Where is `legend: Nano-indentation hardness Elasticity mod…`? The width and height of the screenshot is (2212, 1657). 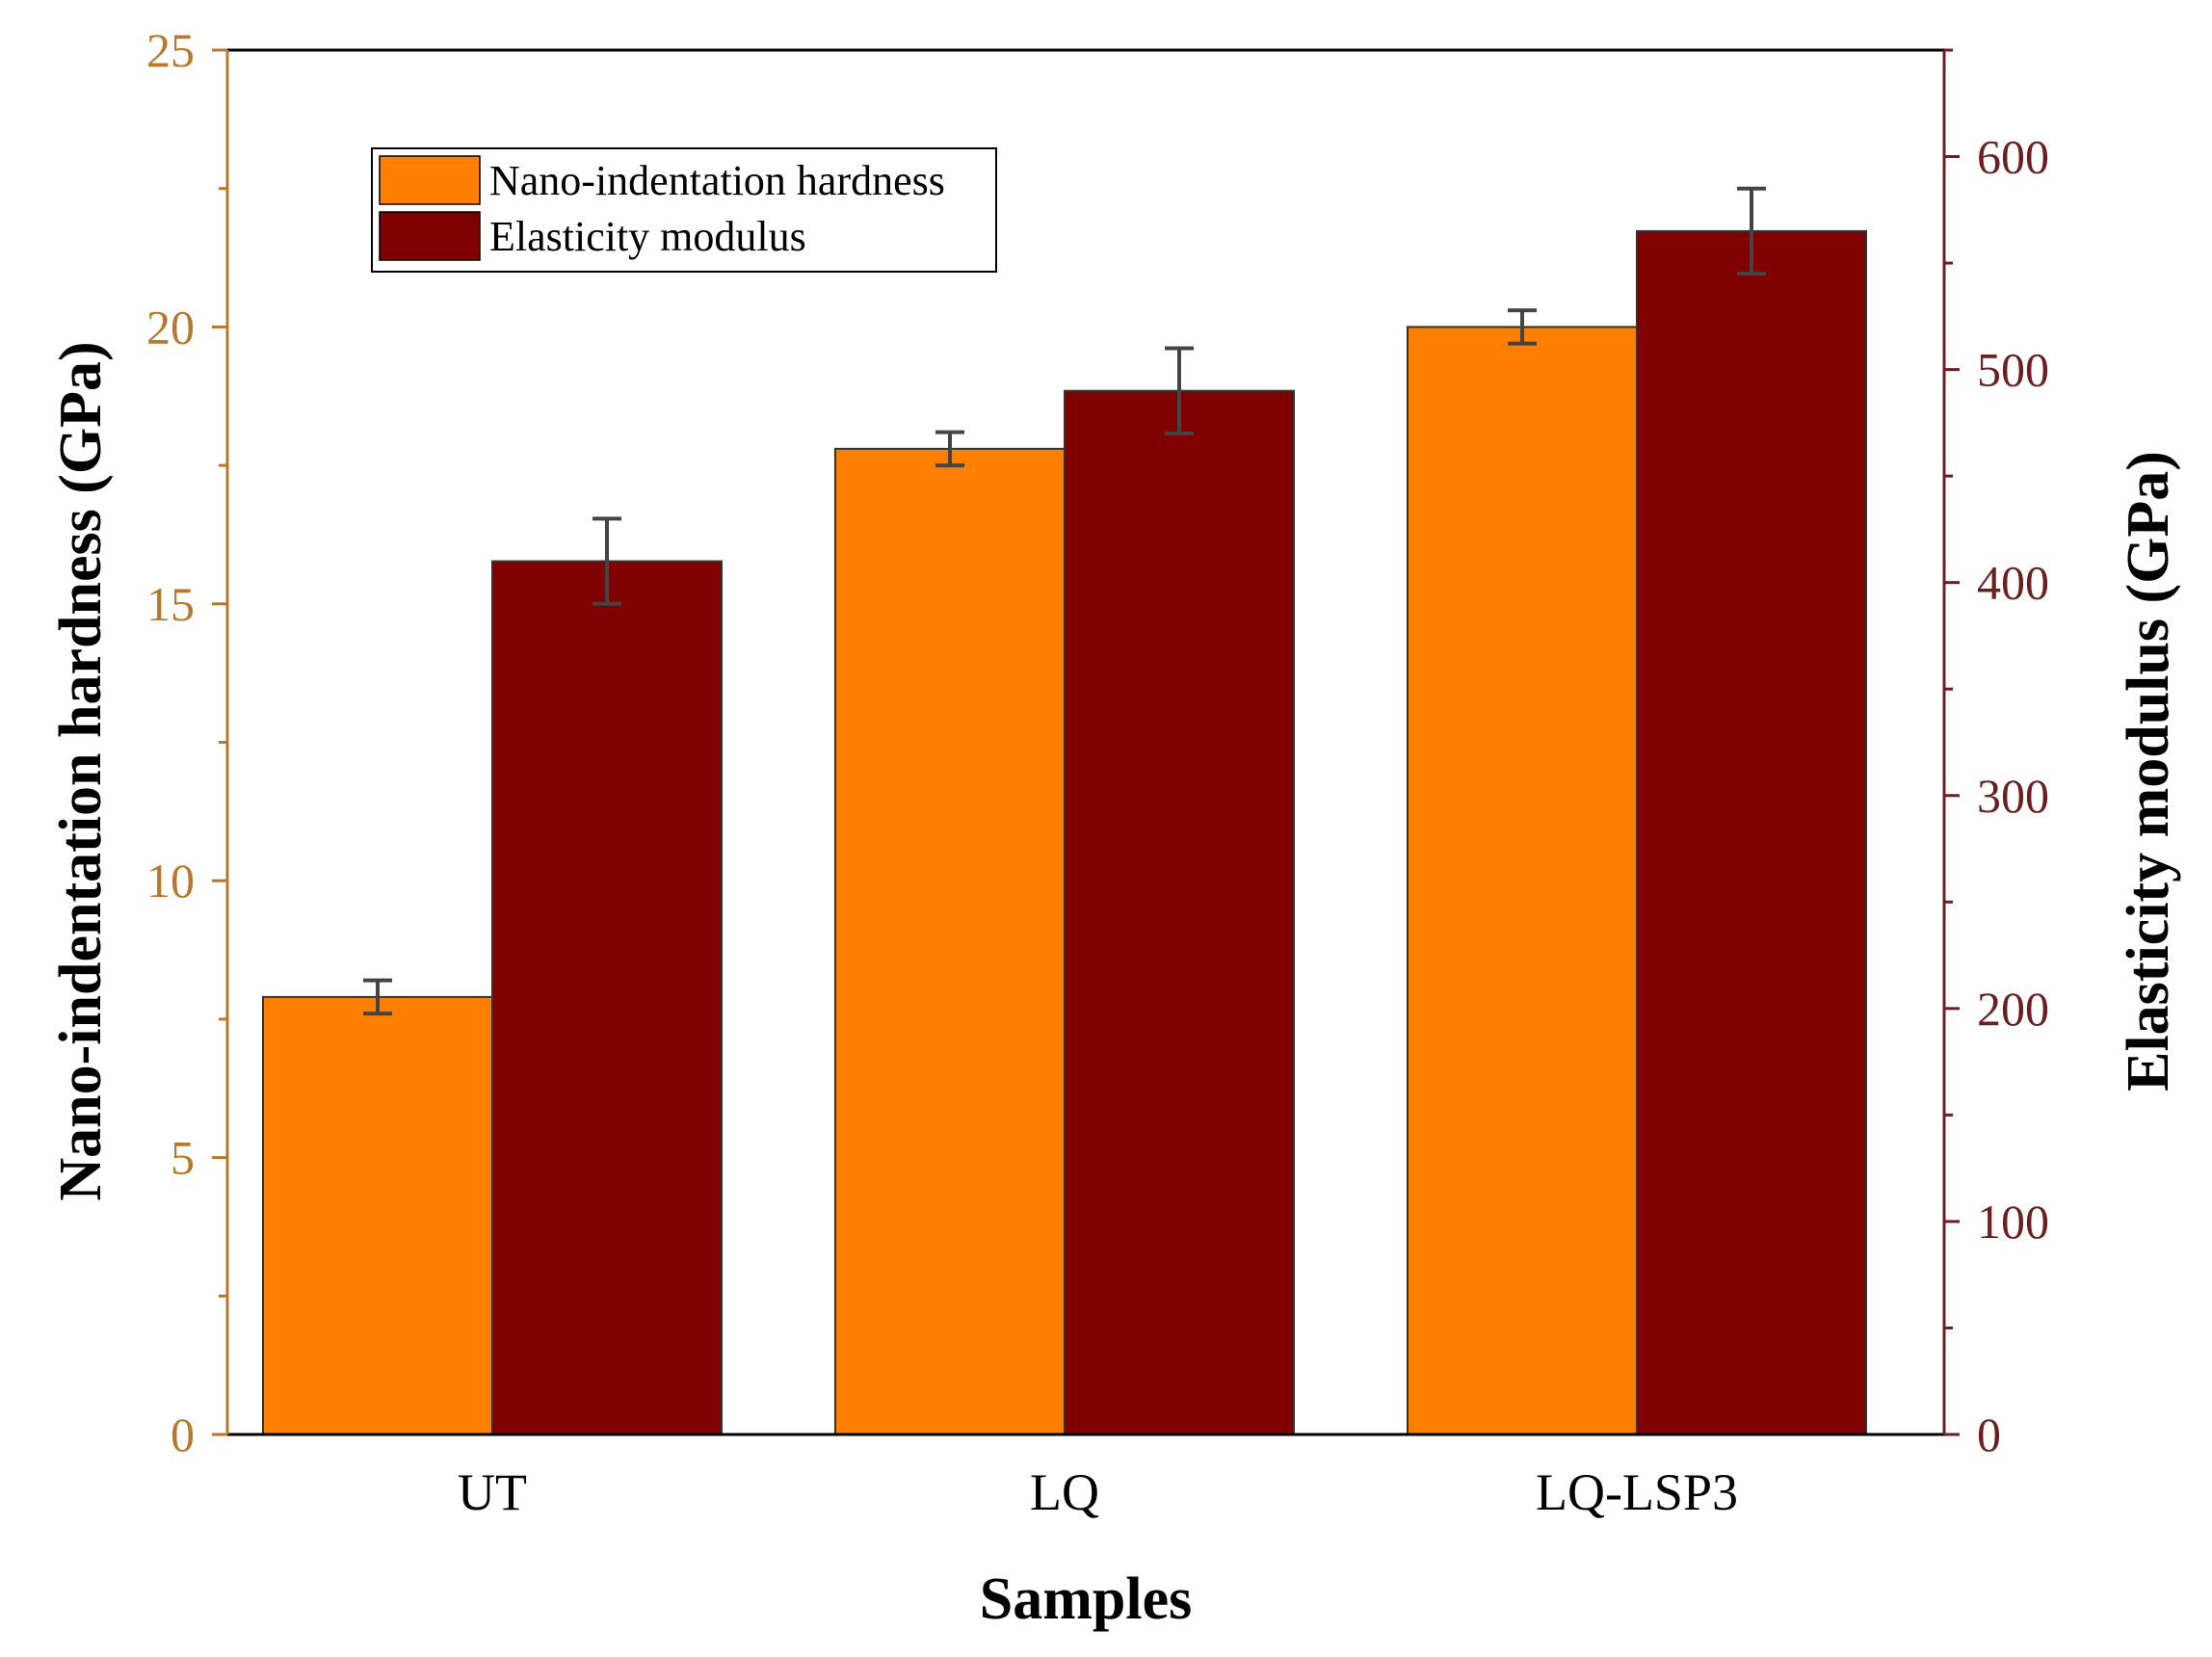 legend: Nano-indentation hardness Elasticity mod… is located at coordinates (684, 210).